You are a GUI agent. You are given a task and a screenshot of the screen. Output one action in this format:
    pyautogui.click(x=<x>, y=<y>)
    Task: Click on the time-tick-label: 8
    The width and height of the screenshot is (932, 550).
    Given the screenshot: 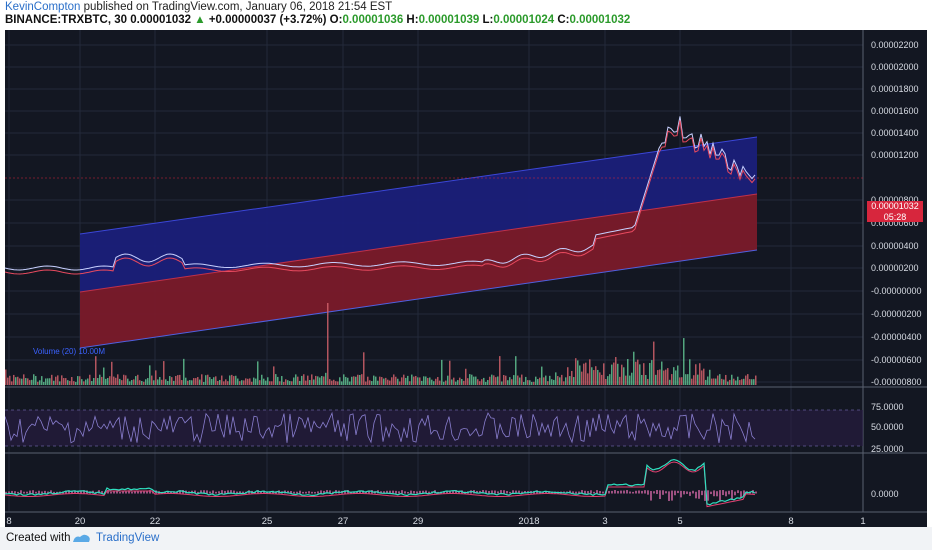 What is the action you would take?
    pyautogui.click(x=8, y=521)
    